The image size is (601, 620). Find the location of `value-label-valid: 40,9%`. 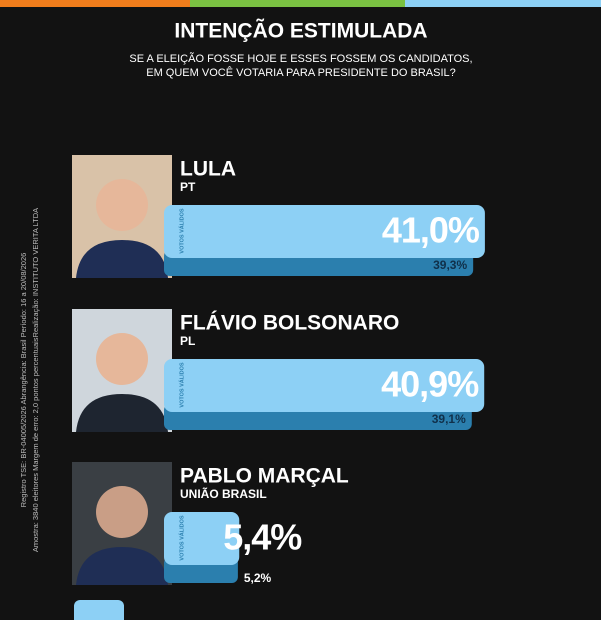

value-label-valid: 40,9% is located at coordinates (430, 384).